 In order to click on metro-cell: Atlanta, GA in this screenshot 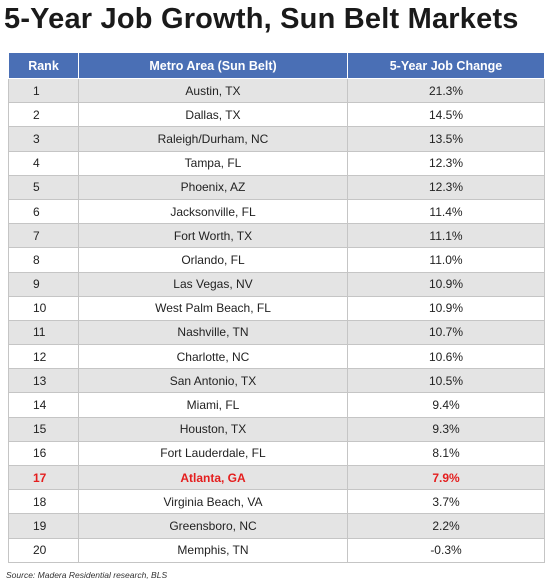, I will do `click(213, 477)`.